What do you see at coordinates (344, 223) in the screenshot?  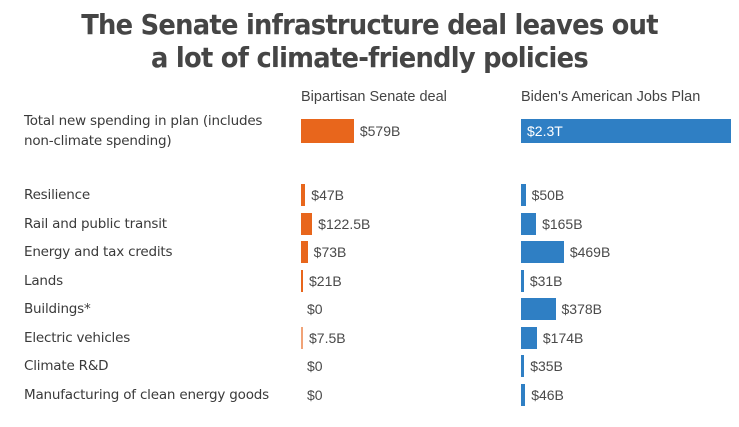 I see `value-label-senate-deal: $122.5B` at bounding box center [344, 223].